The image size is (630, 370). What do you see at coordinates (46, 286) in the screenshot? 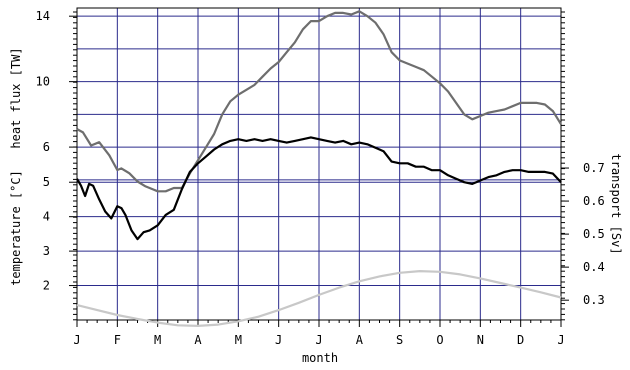
I see `left-lower-tick-label: 2` at bounding box center [46, 286].